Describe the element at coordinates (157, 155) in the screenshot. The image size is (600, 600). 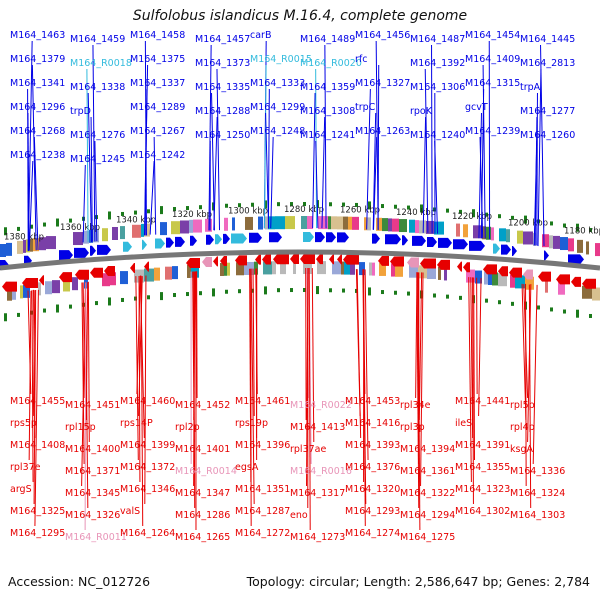
I see `gene-label: M164_1242` at that location.